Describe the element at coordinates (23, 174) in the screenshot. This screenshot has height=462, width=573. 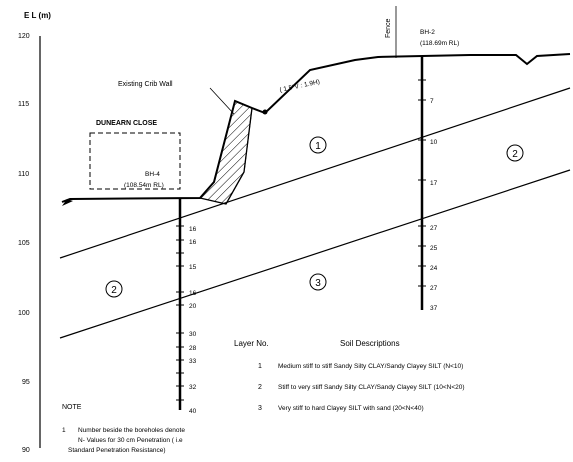
I see `axis-tick-label: 110` at that location.